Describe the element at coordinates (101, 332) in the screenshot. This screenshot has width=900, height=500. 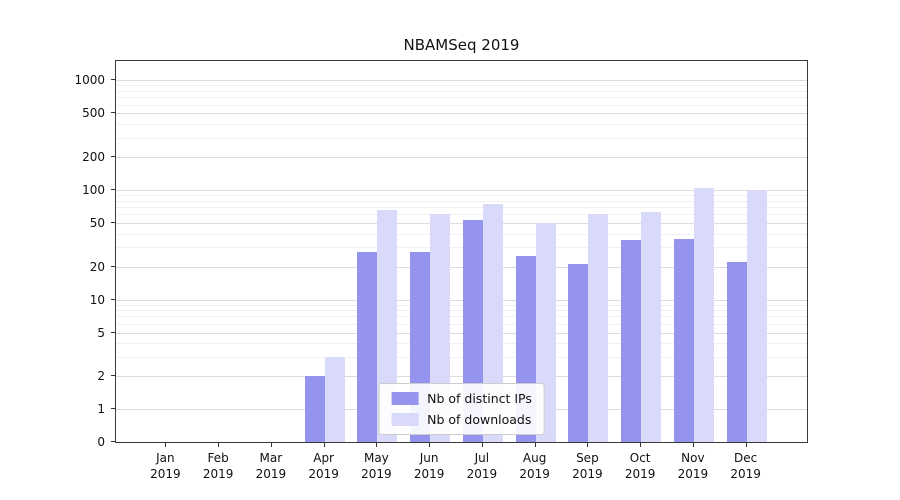
I see `y-tick-label: 5` at that location.